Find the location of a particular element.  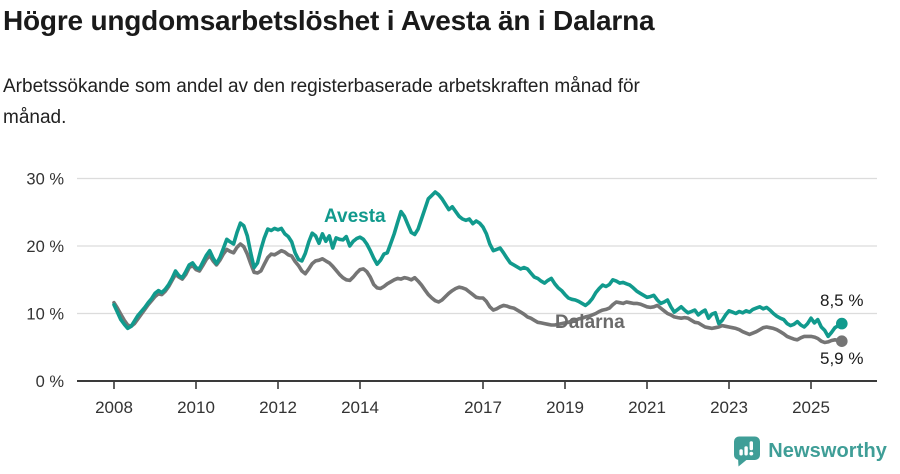

x-axis-tick-label: 2012 is located at coordinates (278, 407).